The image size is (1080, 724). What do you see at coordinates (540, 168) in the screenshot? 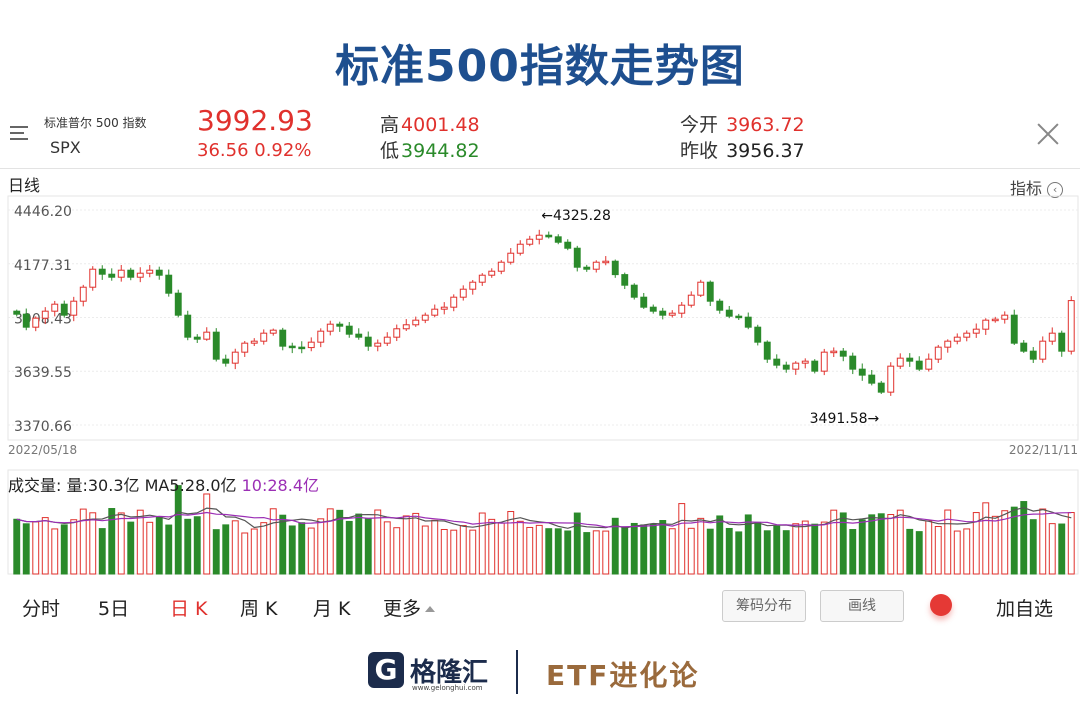
I see `divider` at bounding box center [540, 168].